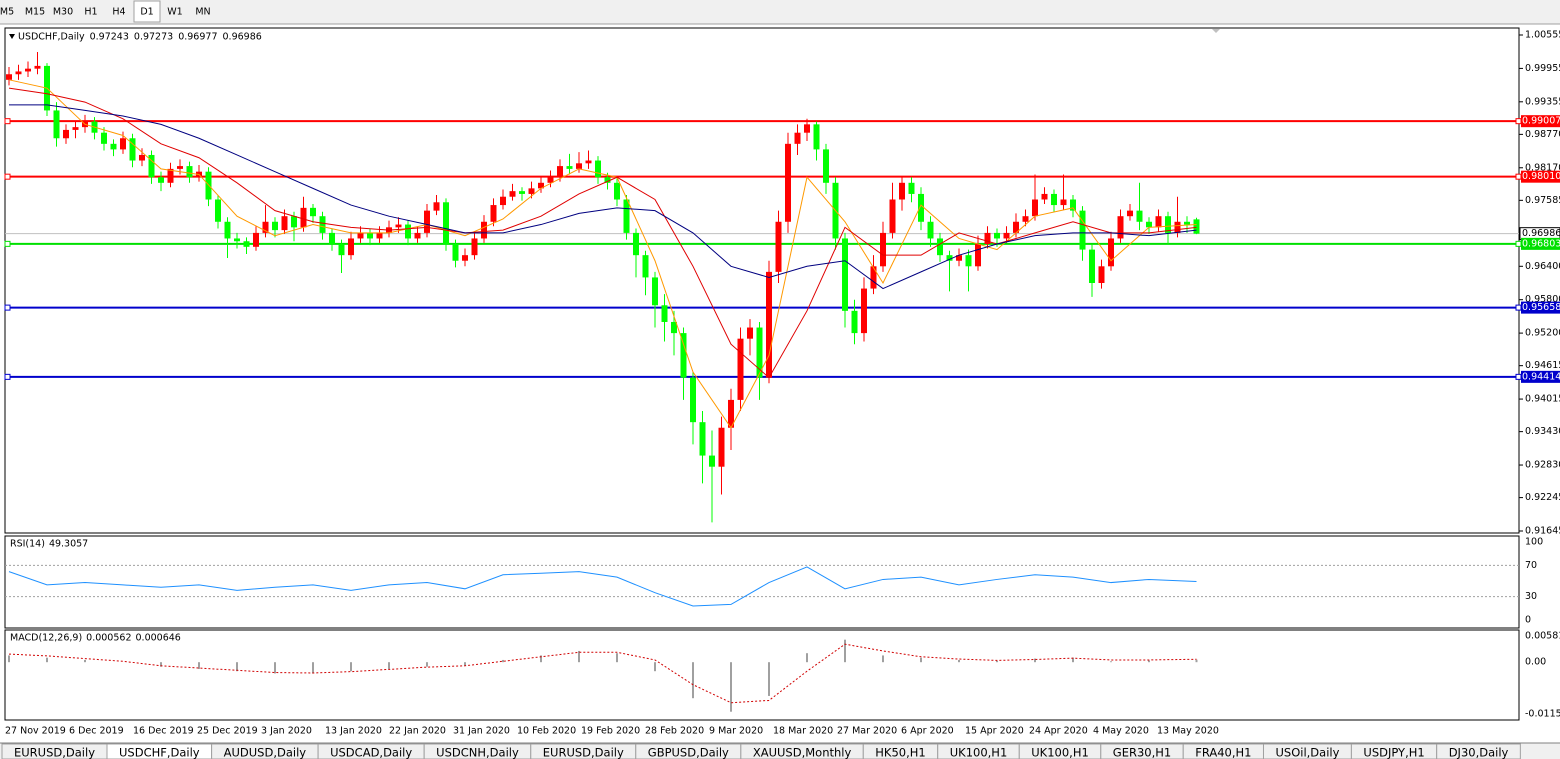  Describe the element at coordinates (265, 752) in the screenshot. I see `tab-label: AUDUSD,Daily` at that location.